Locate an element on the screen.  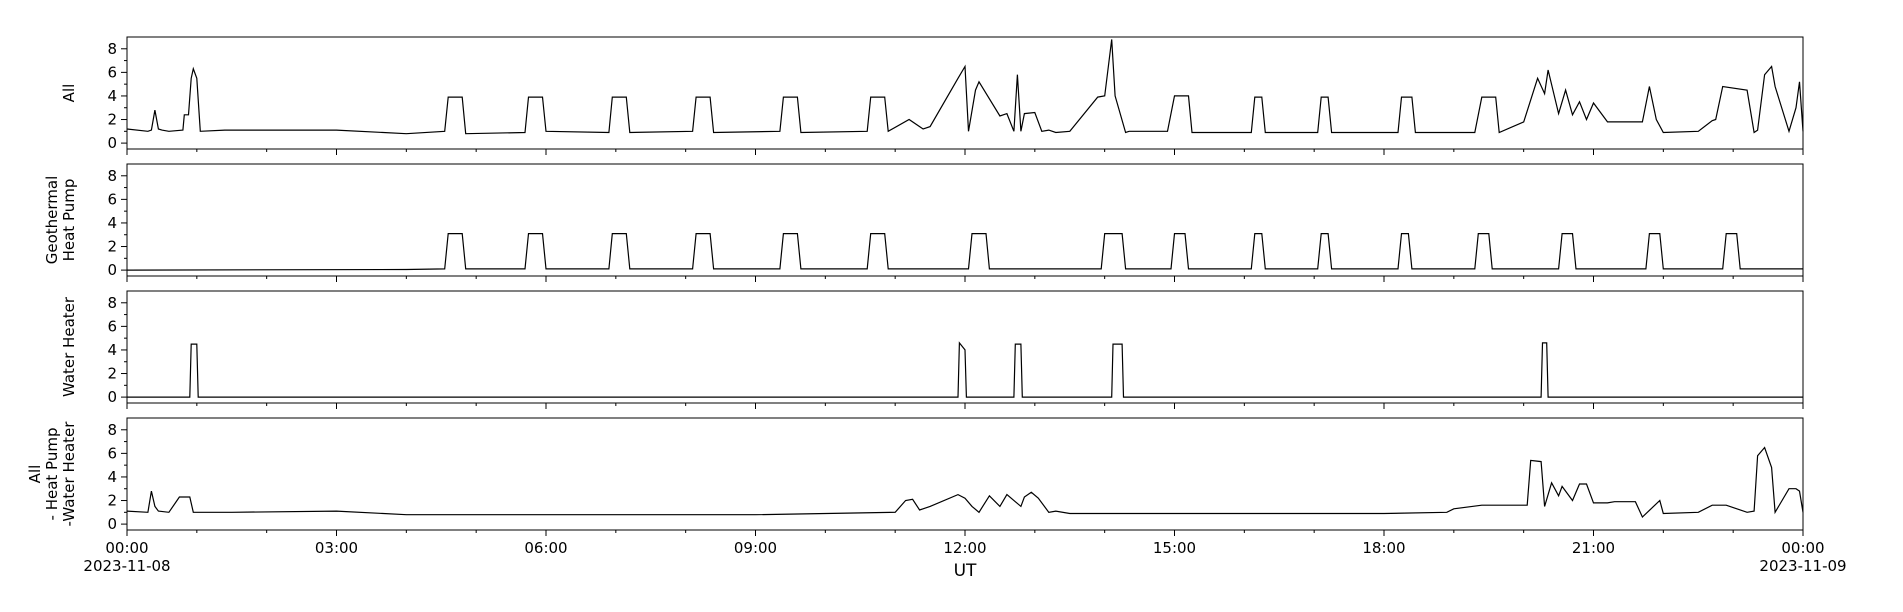
x-axis-title: UT is located at coordinates (965, 571).